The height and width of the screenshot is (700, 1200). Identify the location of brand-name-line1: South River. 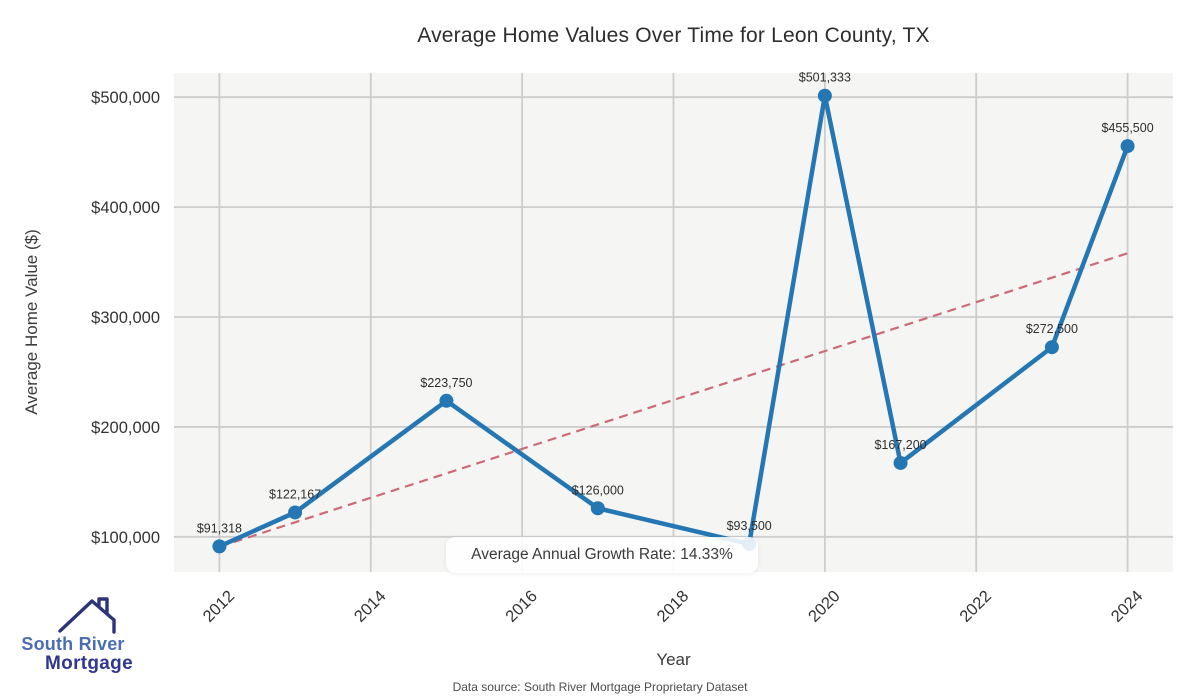
(73, 644).